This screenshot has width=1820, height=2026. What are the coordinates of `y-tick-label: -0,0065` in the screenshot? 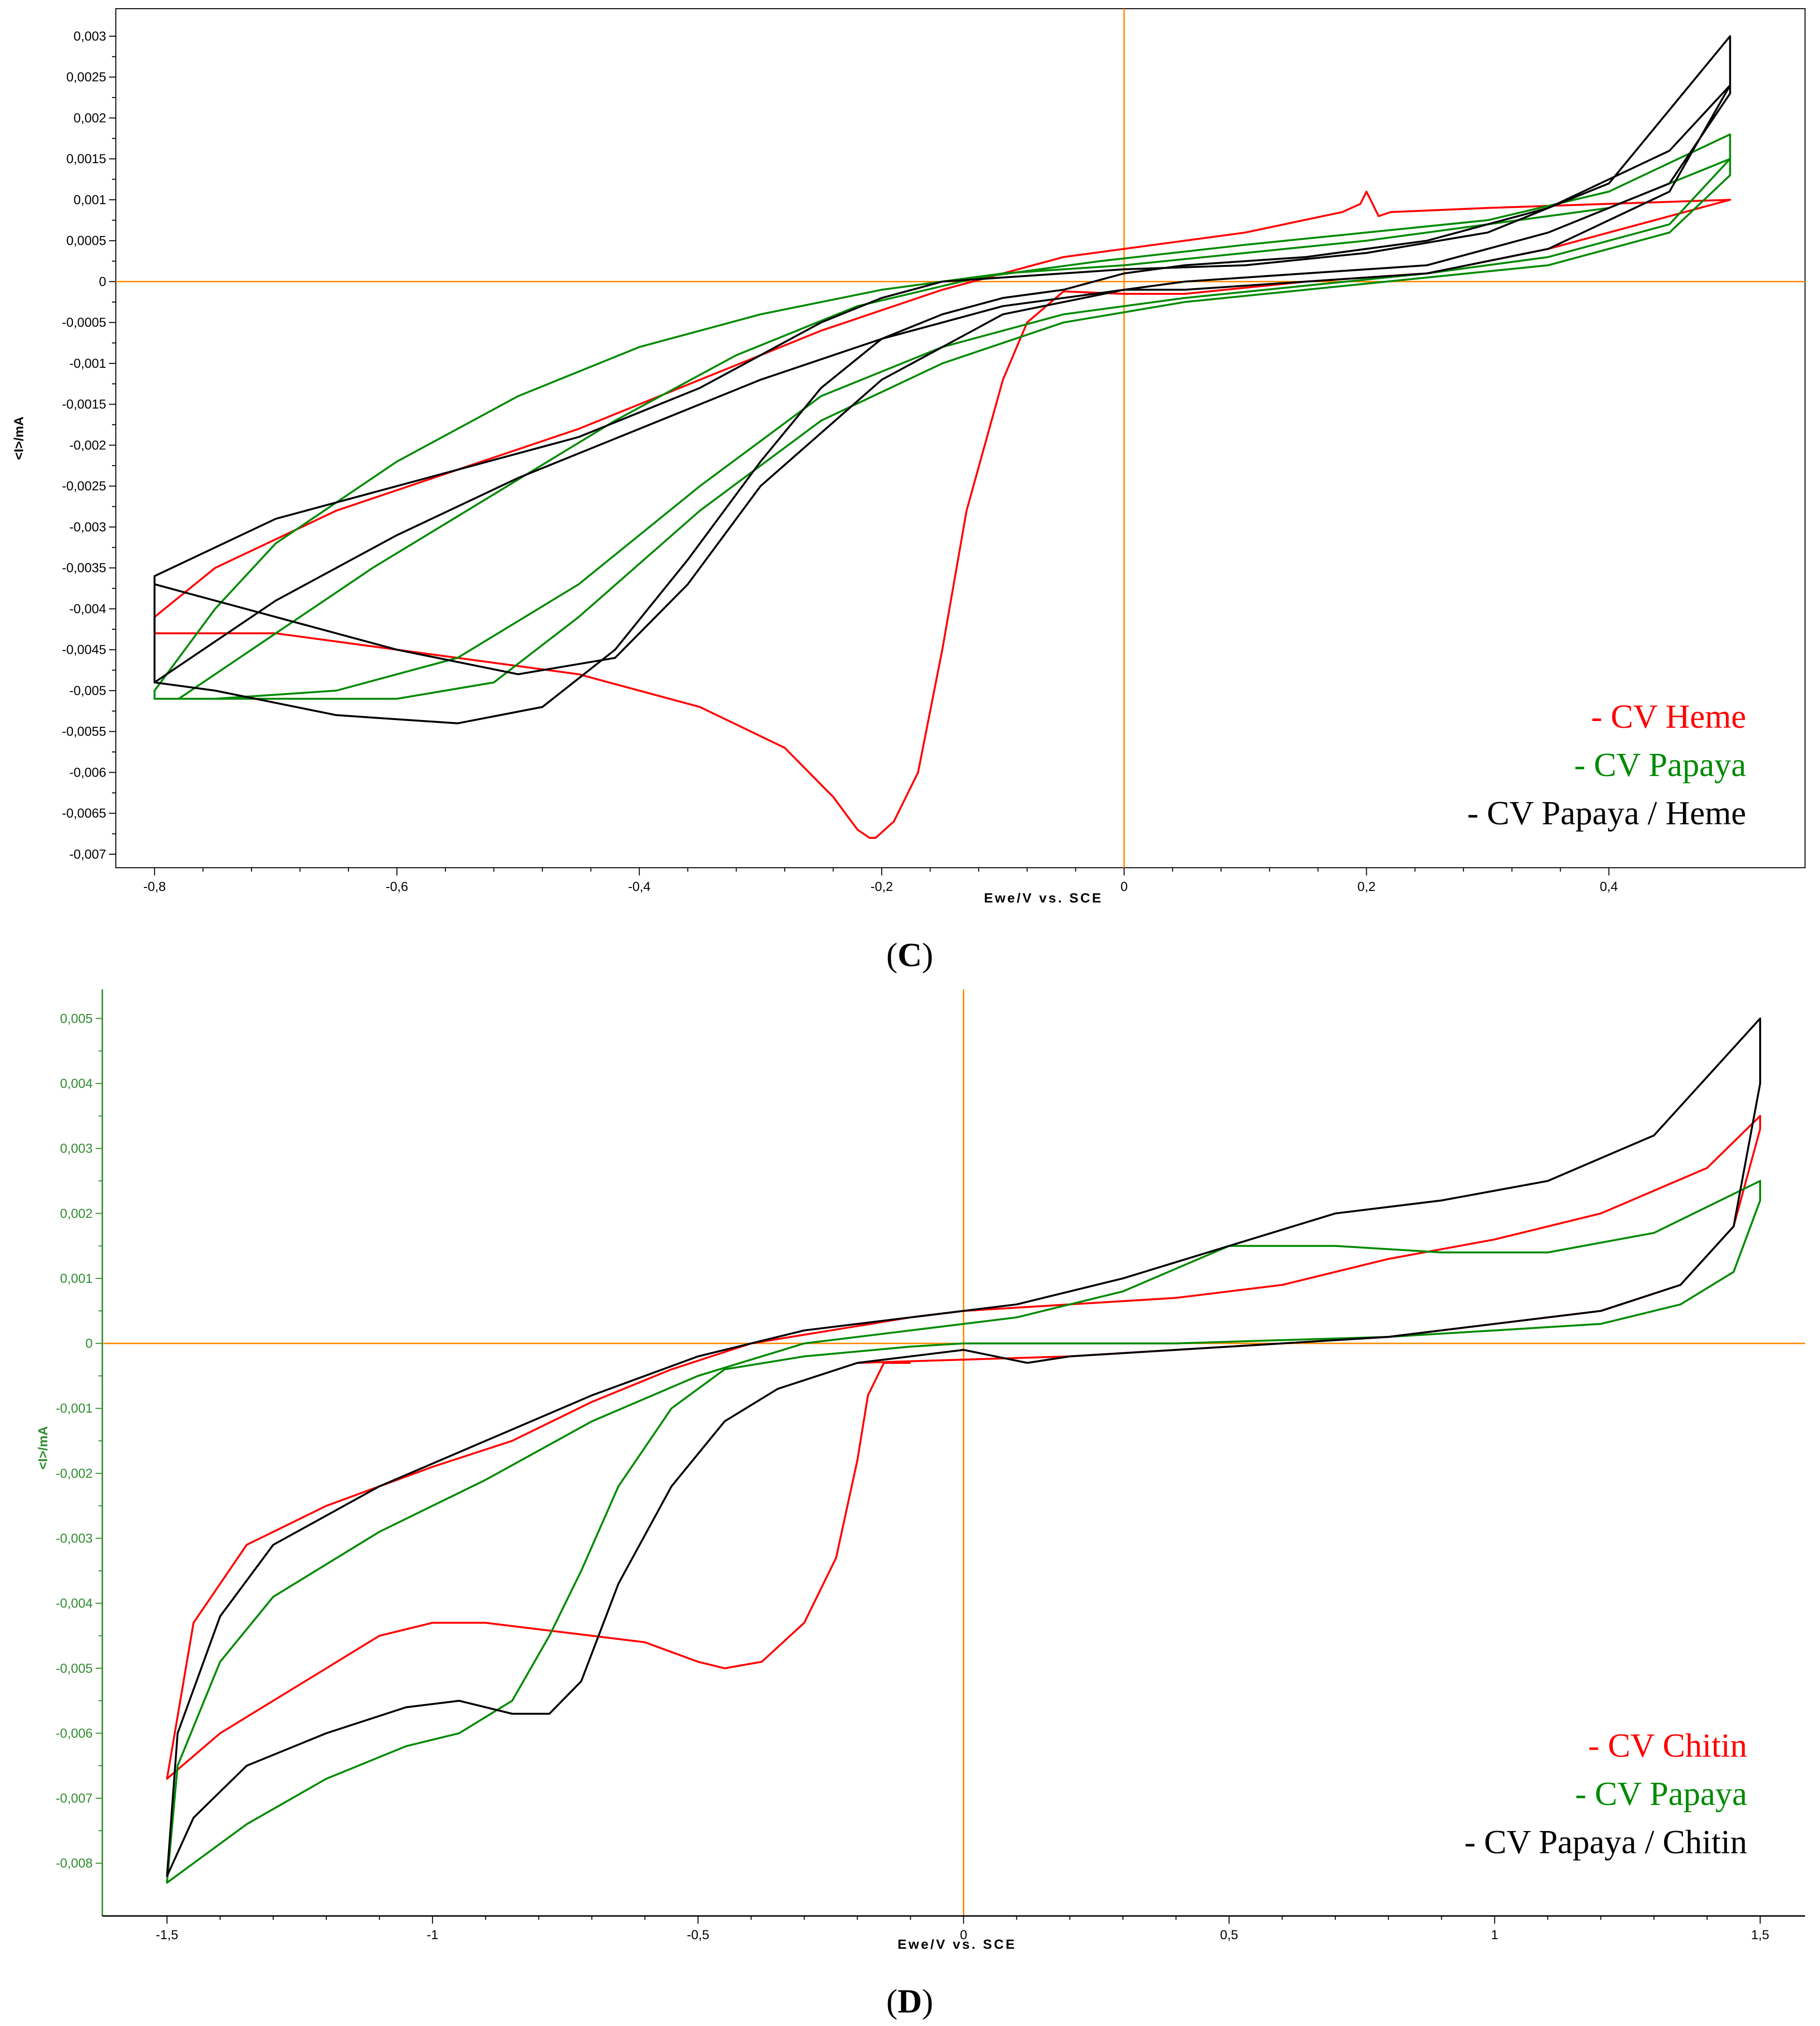 It's located at (84, 813).